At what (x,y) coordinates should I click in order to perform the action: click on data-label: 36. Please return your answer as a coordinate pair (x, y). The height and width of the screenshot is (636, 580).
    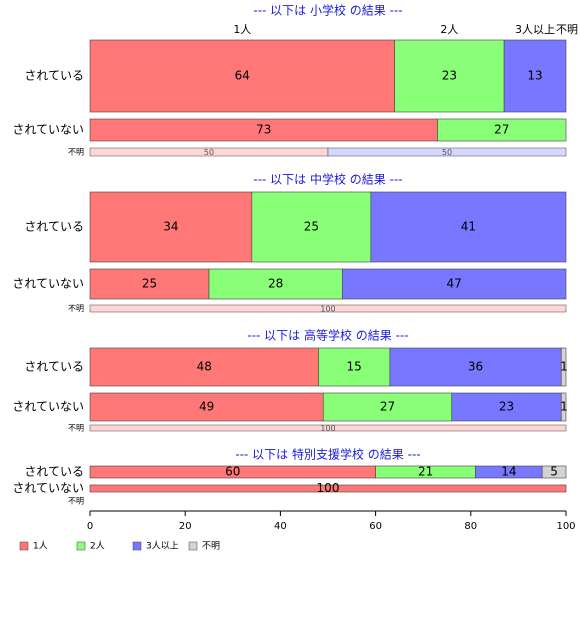
    Looking at the image, I should click on (475, 367).